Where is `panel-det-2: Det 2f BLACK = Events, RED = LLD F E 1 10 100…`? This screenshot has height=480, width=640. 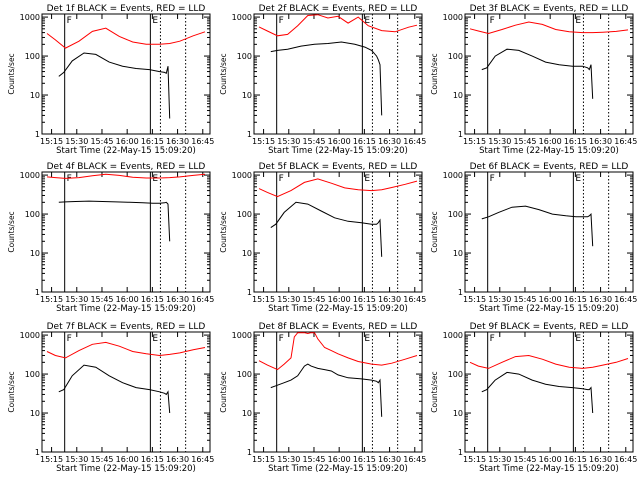
panel-det-2: Det 2f BLACK = Events, RED = LLD F E 1 10 100… is located at coordinates (322, 80).